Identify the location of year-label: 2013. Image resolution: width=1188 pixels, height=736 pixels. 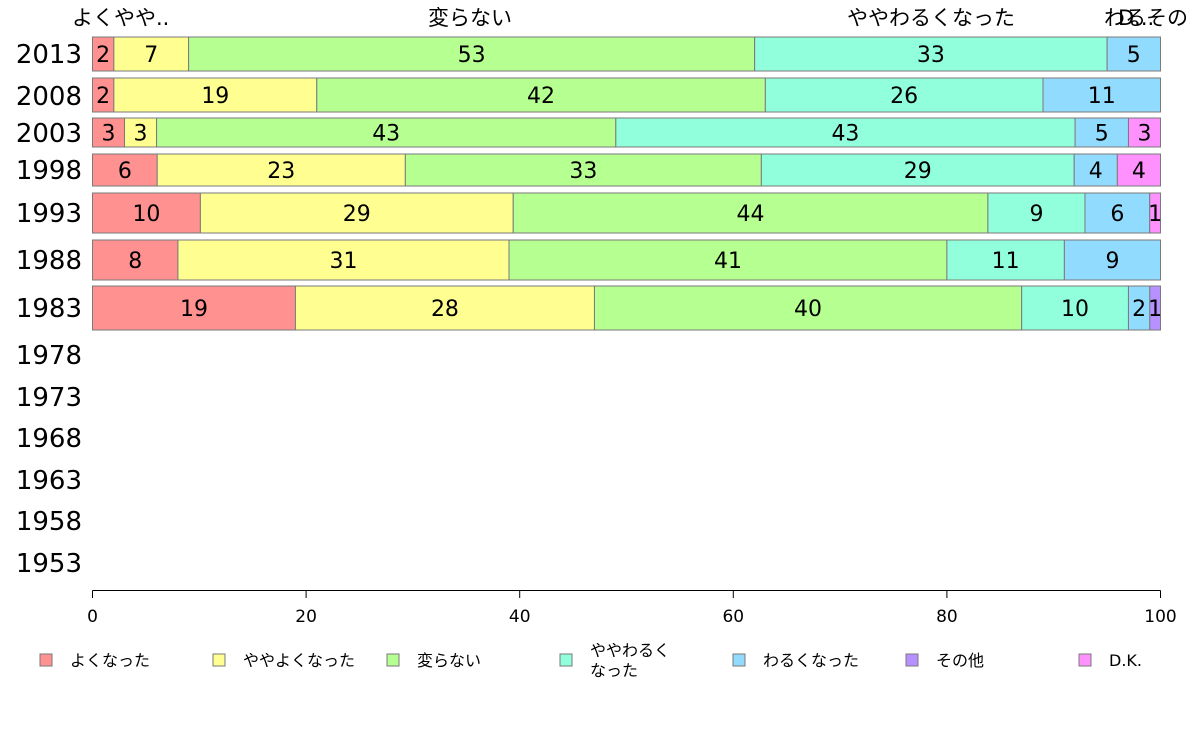
(49, 55).